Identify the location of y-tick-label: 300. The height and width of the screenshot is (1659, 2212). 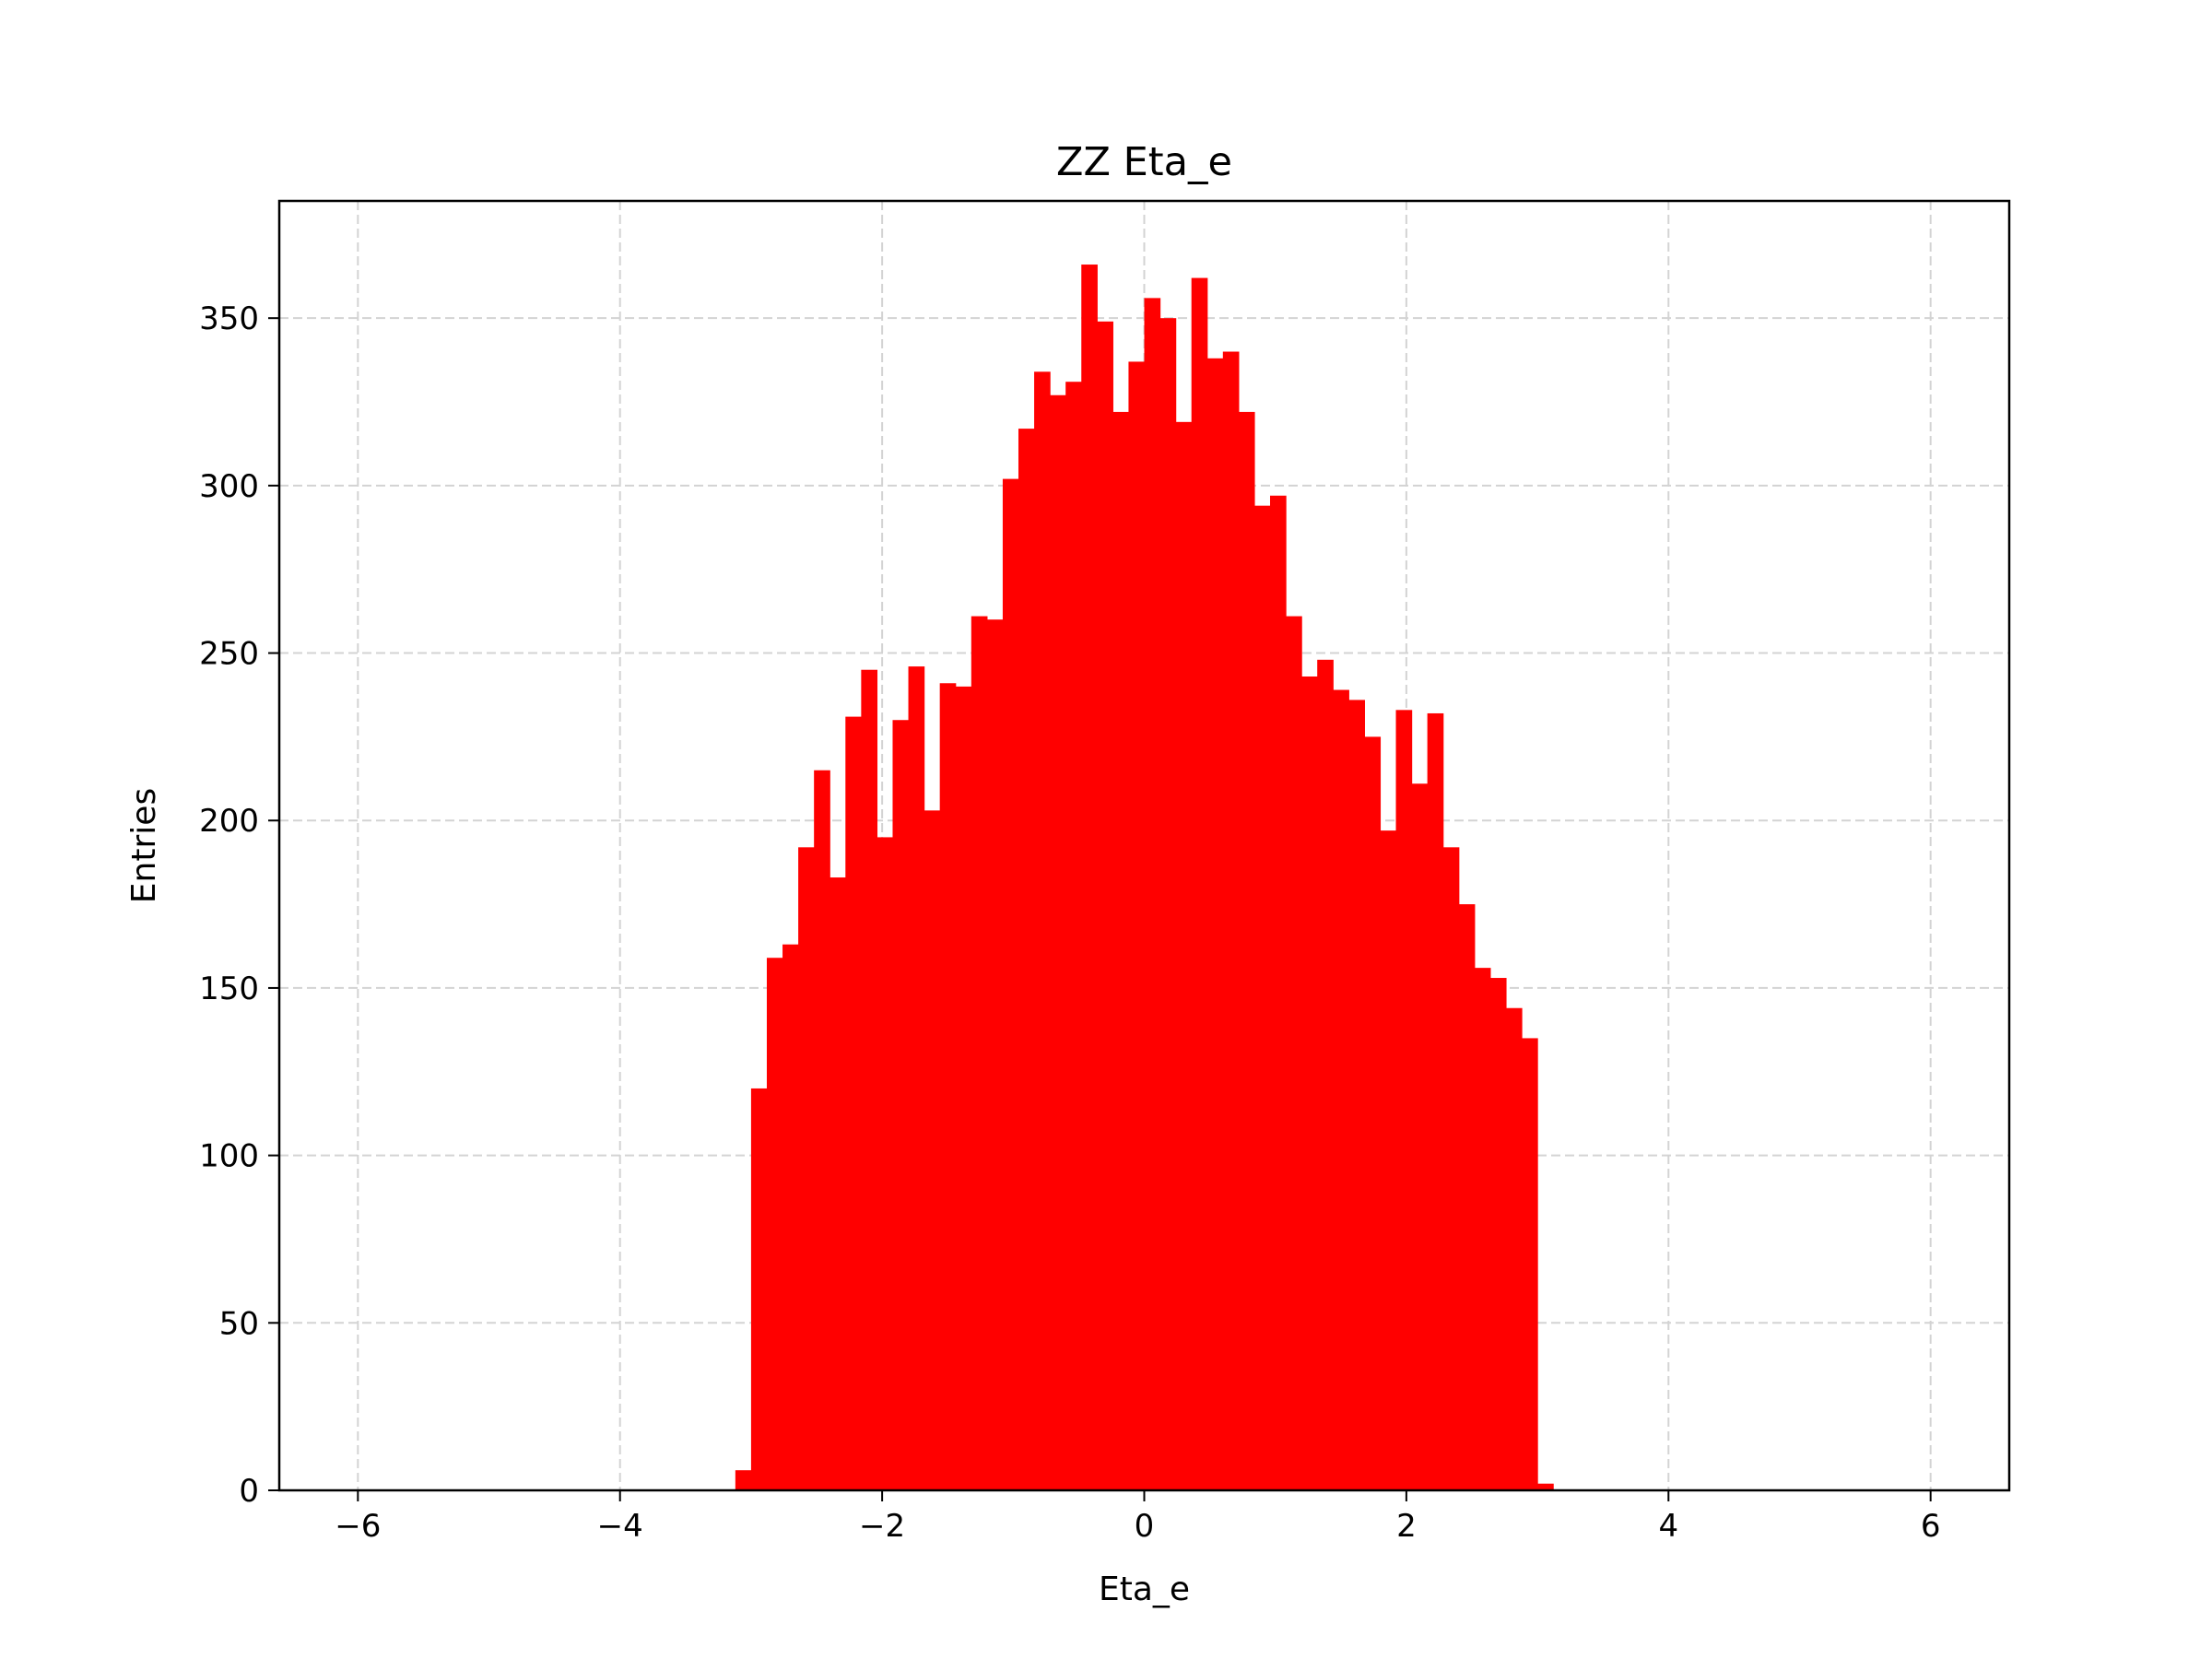
(229, 486).